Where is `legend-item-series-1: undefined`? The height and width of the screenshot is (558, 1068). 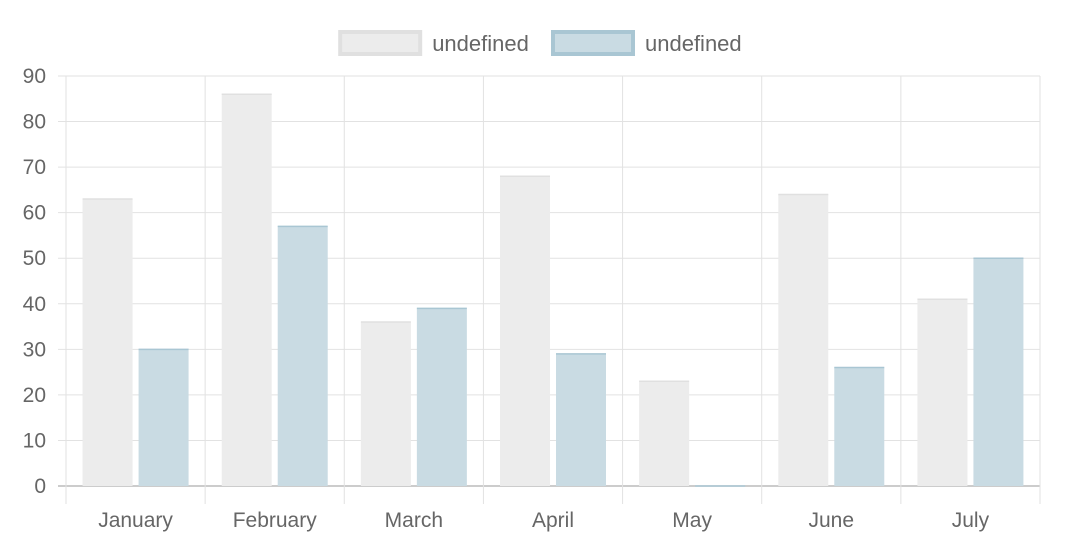 legend-item-series-1: undefined is located at coordinates (433, 43).